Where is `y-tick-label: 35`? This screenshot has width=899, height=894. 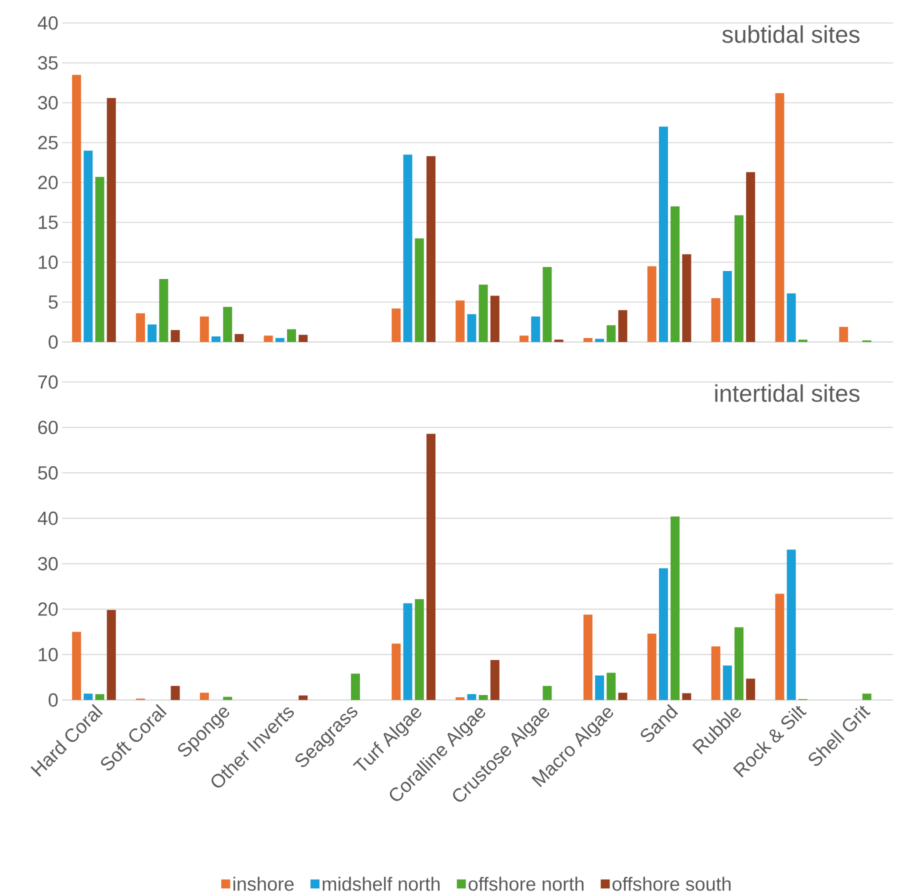
y-tick-label: 35 is located at coordinates (48, 63).